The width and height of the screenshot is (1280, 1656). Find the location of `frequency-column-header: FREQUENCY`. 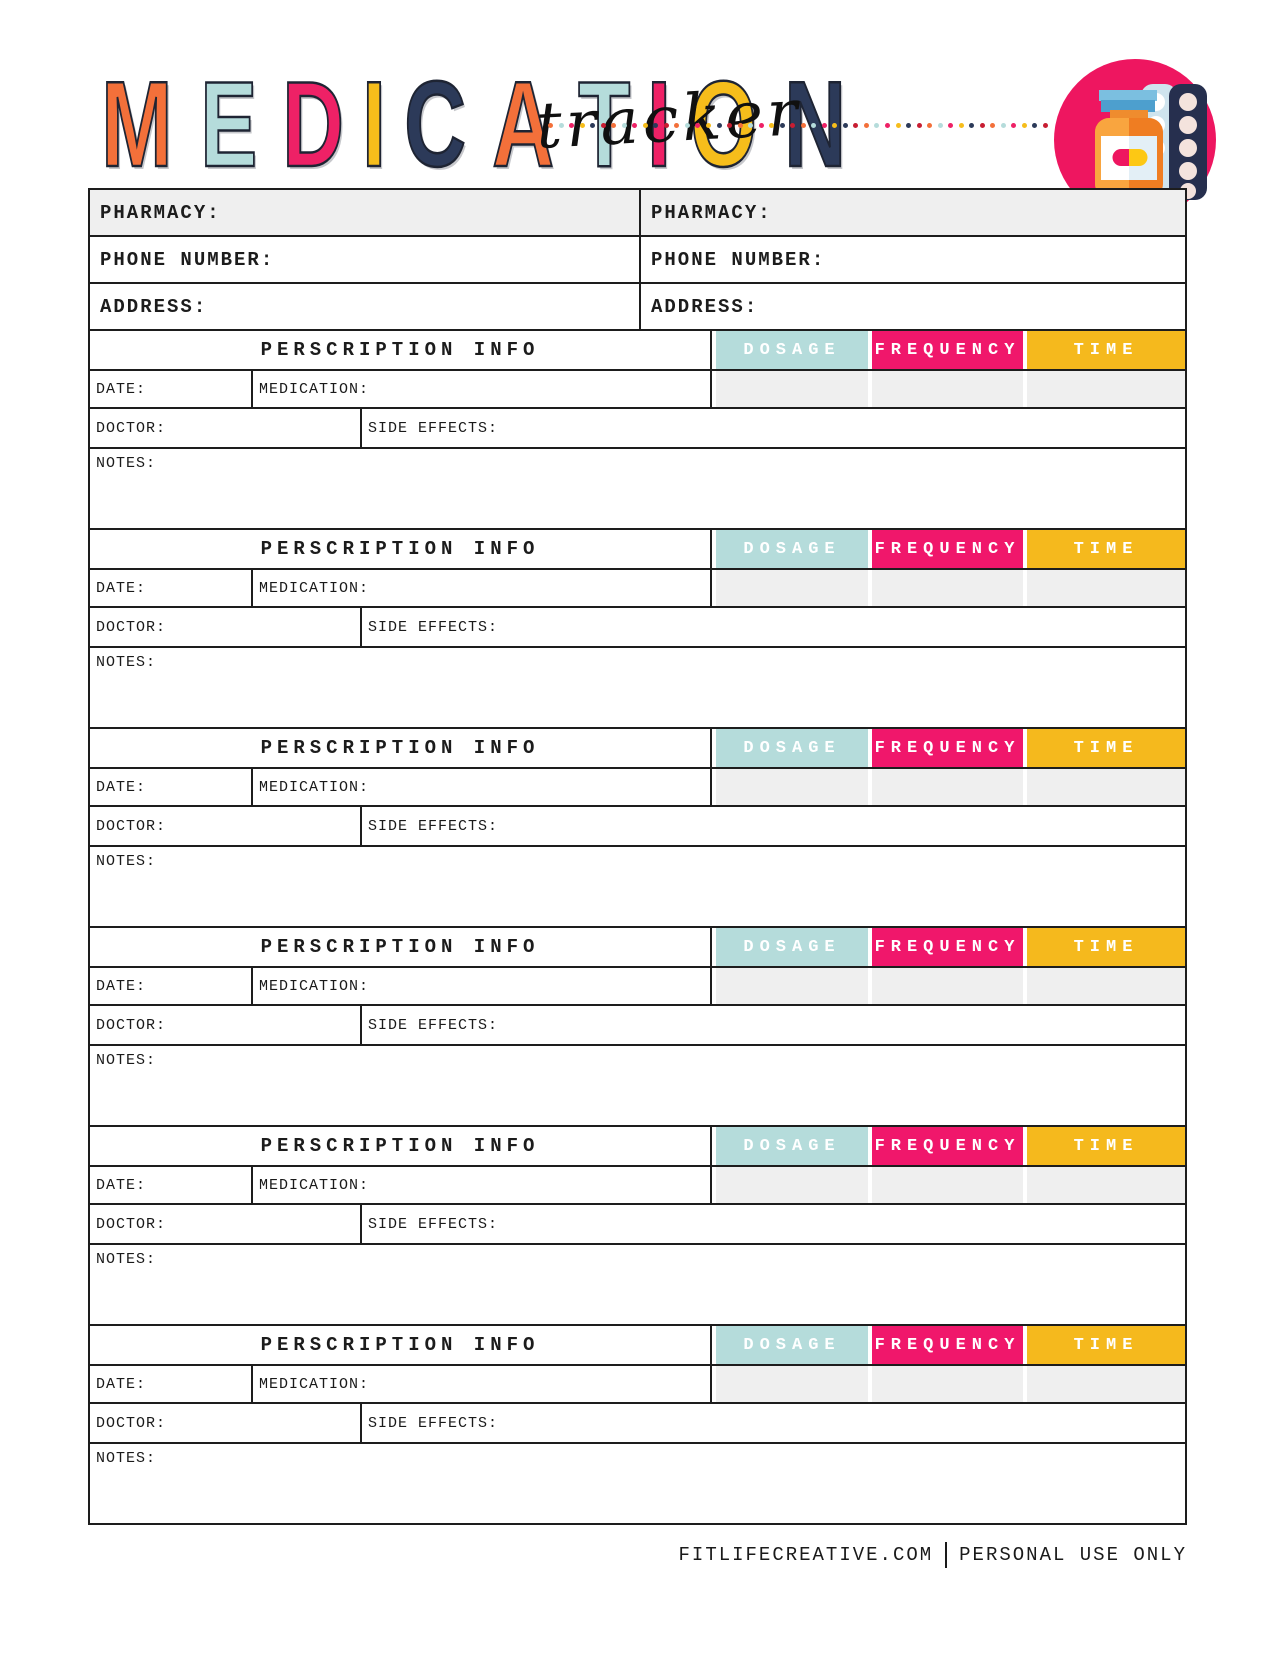

frequency-column-header: FREQUENCY is located at coordinates (947, 947).